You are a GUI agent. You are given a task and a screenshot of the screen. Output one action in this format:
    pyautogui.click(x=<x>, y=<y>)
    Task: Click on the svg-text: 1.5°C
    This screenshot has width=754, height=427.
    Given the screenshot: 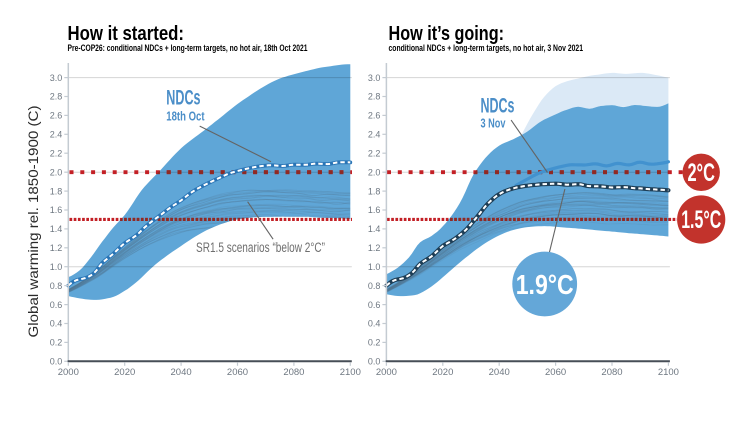 What is the action you would take?
    pyautogui.click(x=701, y=220)
    